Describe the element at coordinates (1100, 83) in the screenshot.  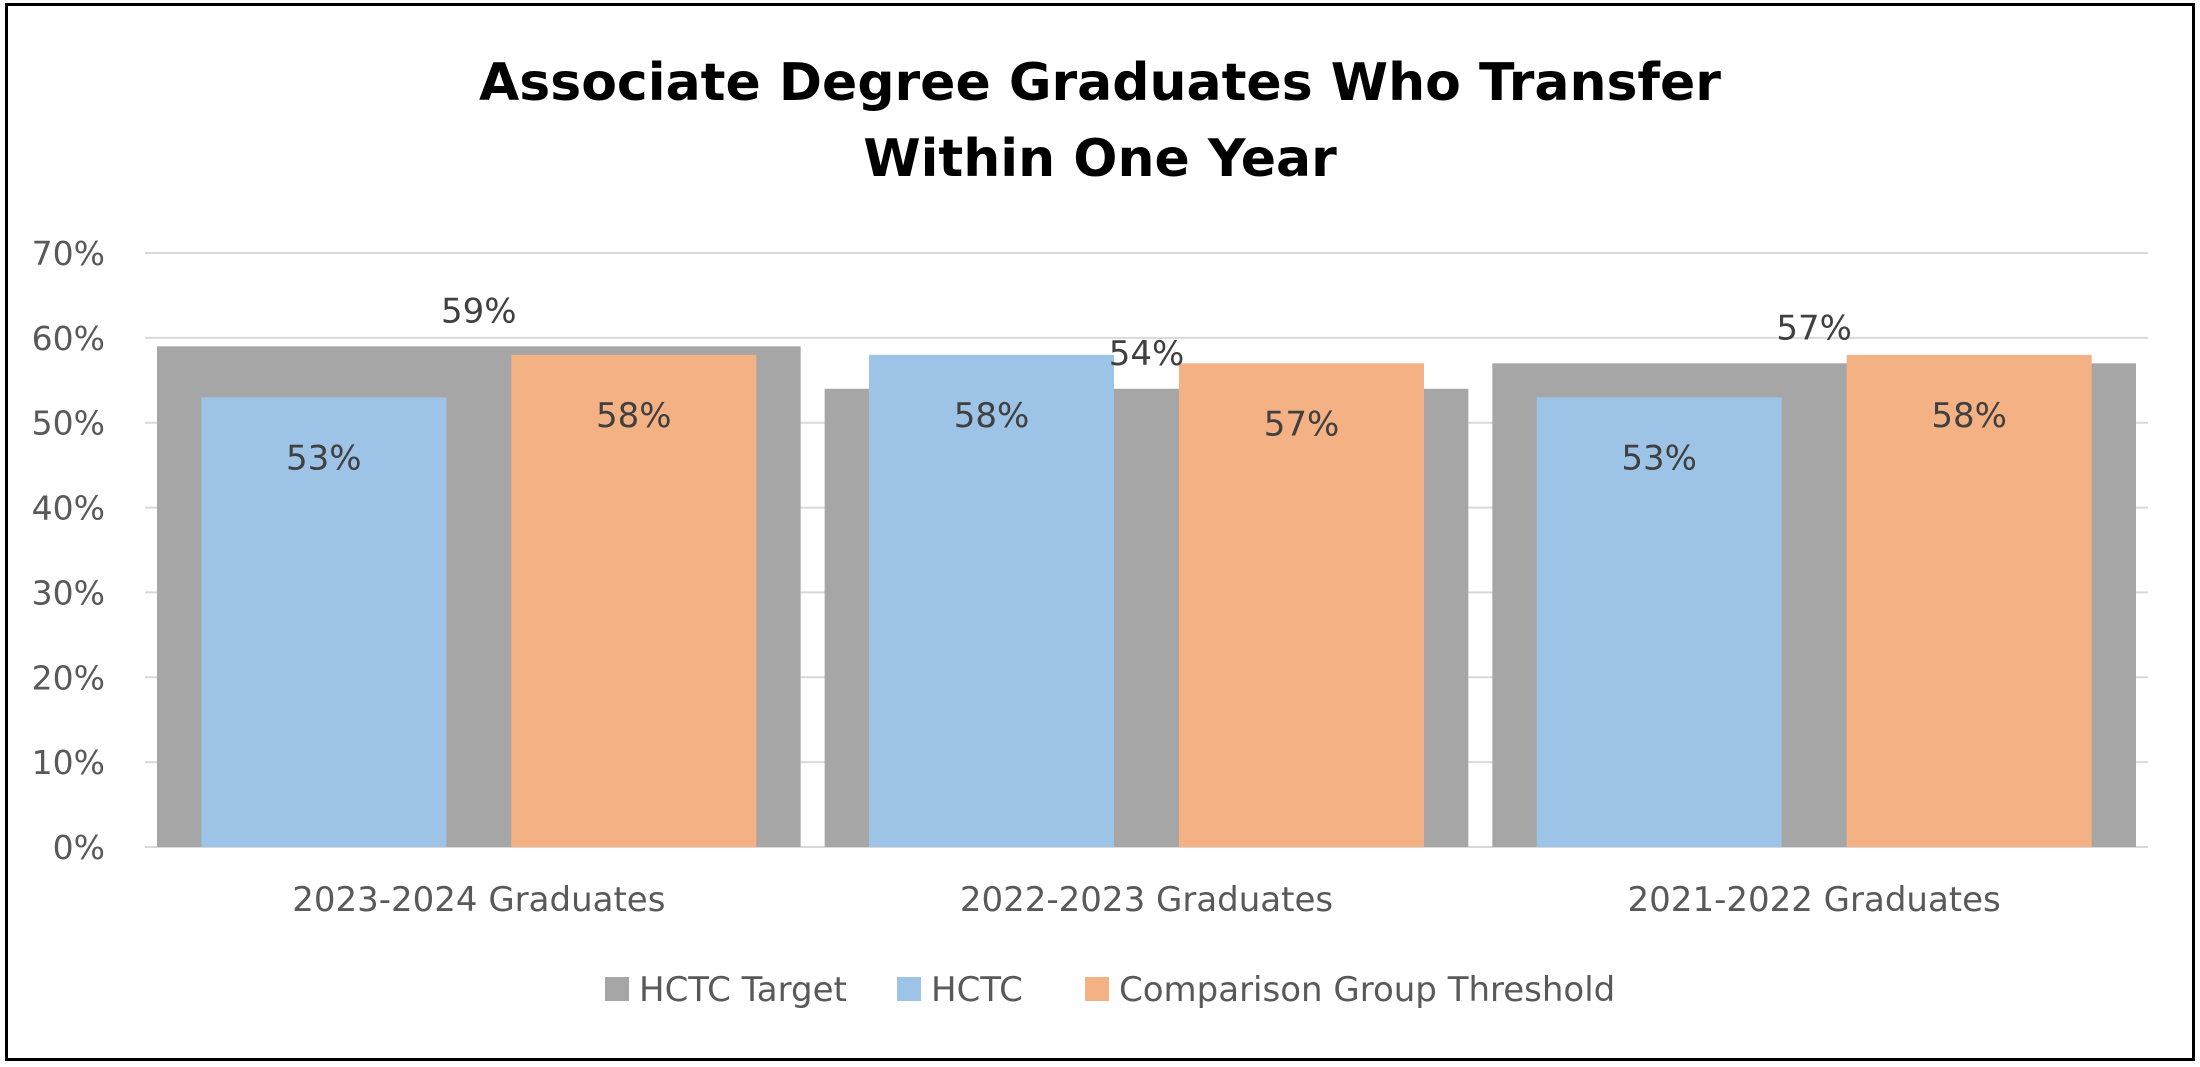
I see `chart-title-line-1: Associate Degree Graduates Who Transfer` at that location.